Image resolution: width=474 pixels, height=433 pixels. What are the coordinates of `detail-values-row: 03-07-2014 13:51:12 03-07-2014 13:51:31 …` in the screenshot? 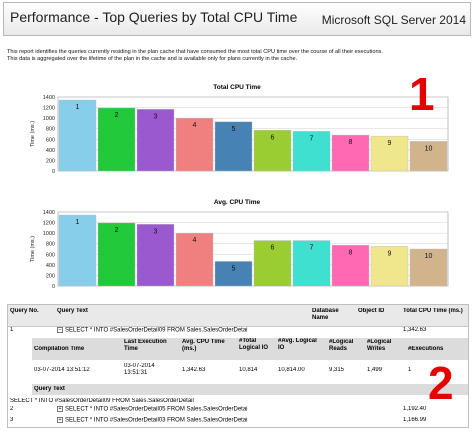 It's located at (250, 372).